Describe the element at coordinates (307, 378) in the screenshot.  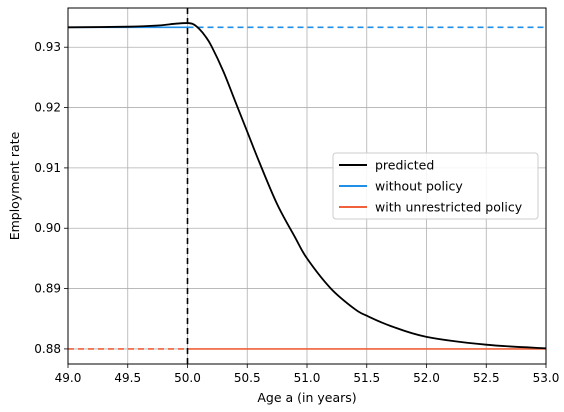
I see `x-tick-label: 51.0` at that location.